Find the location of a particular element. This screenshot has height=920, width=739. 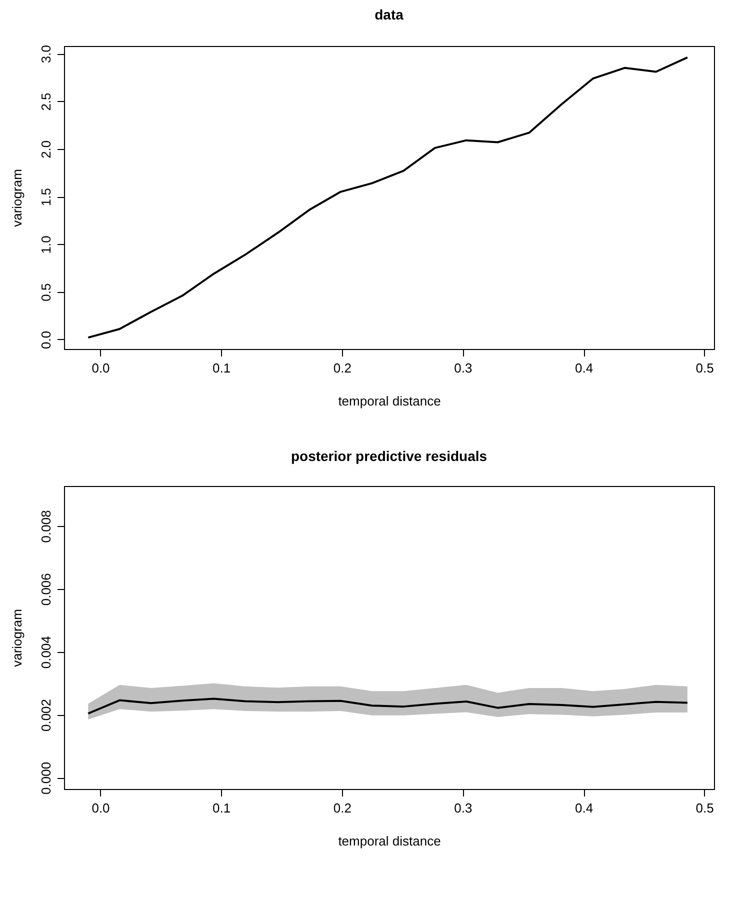

y-tick-label: 0.008 is located at coordinates (46, 526).